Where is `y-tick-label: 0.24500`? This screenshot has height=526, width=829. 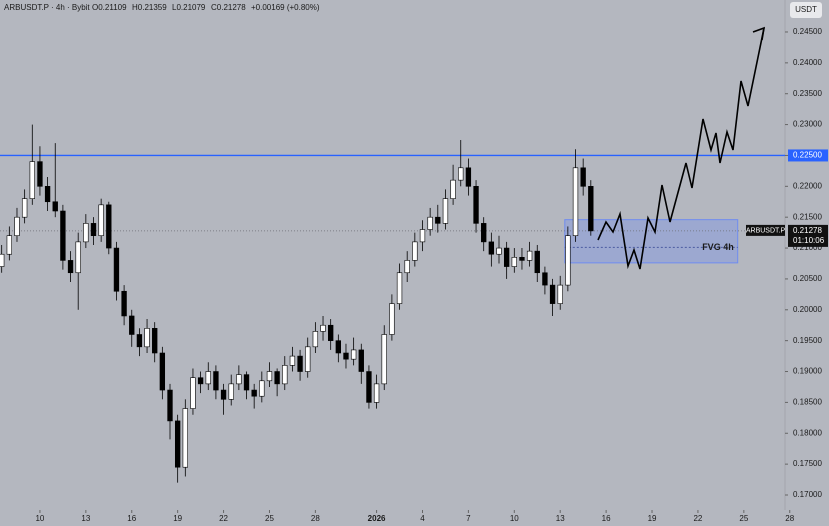 y-tick-label: 0.24500 is located at coordinates (807, 31).